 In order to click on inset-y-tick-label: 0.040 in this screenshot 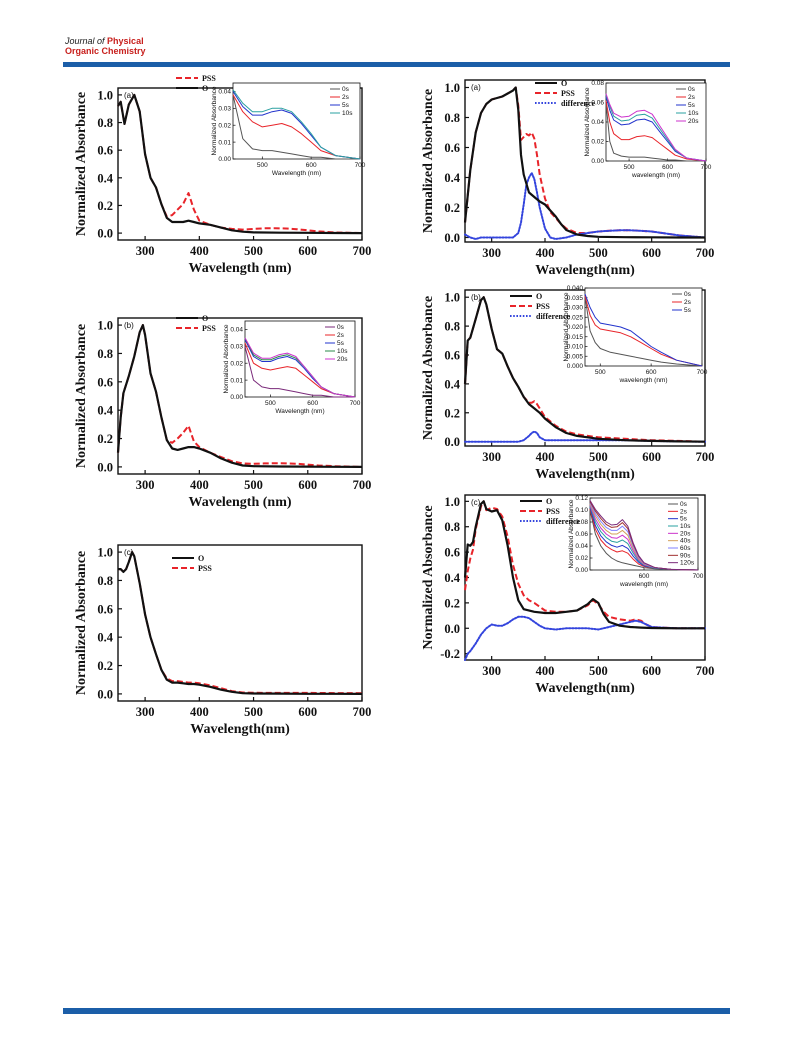, I will do `click(575, 288)`.